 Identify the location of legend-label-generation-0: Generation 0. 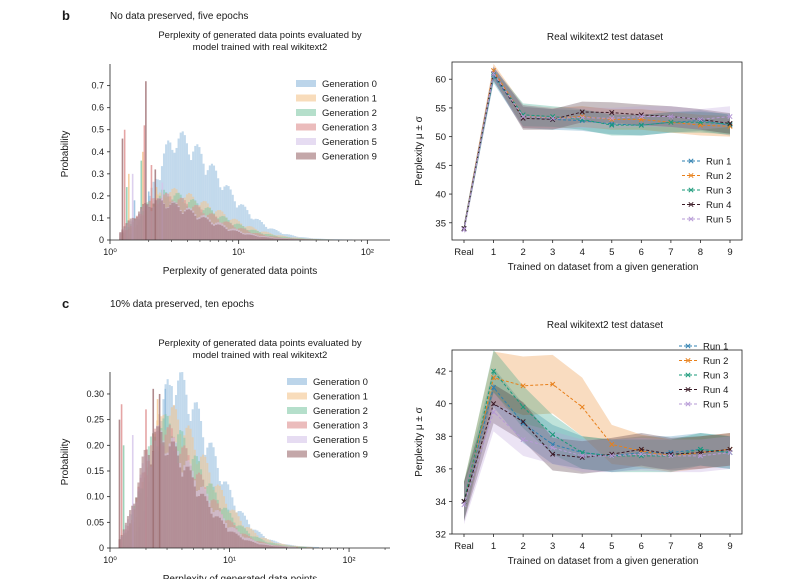
(340, 382).